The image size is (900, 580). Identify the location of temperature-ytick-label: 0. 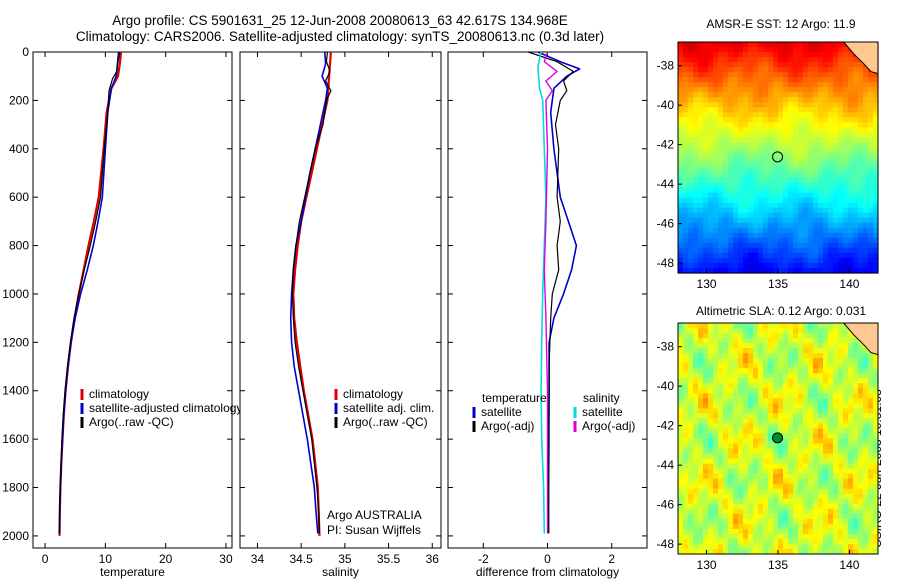
(25, 52).